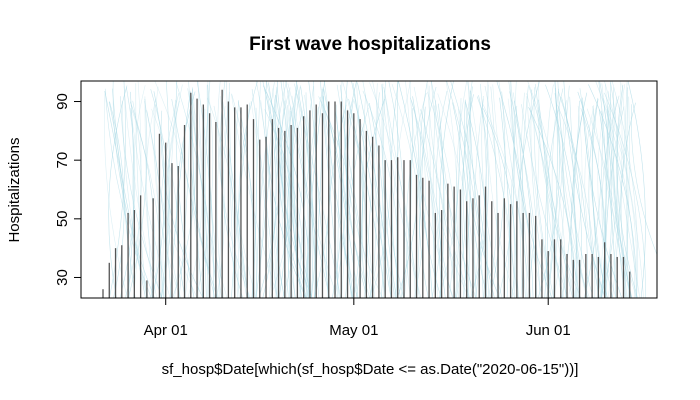 The image size is (700, 400). Describe the element at coordinates (62, 101) in the screenshot. I see `y-tick-label: 90` at that location.